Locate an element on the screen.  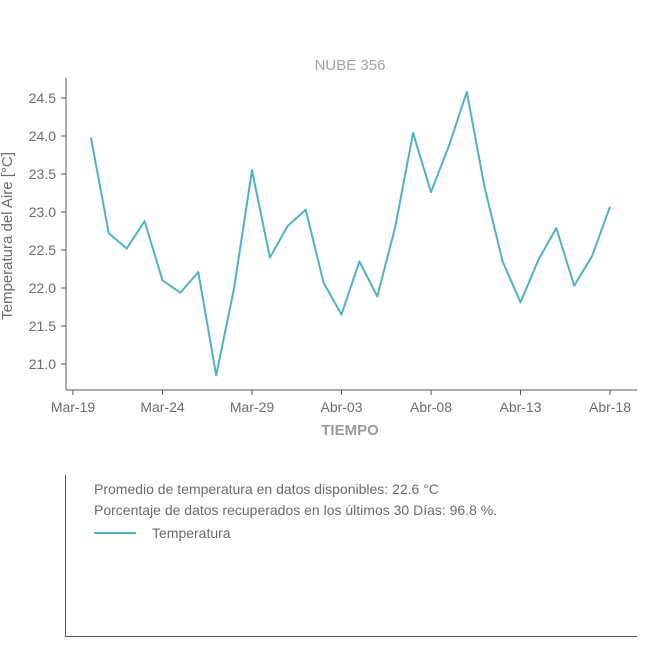
y-tick-label: 24.0 is located at coordinates (42, 136).